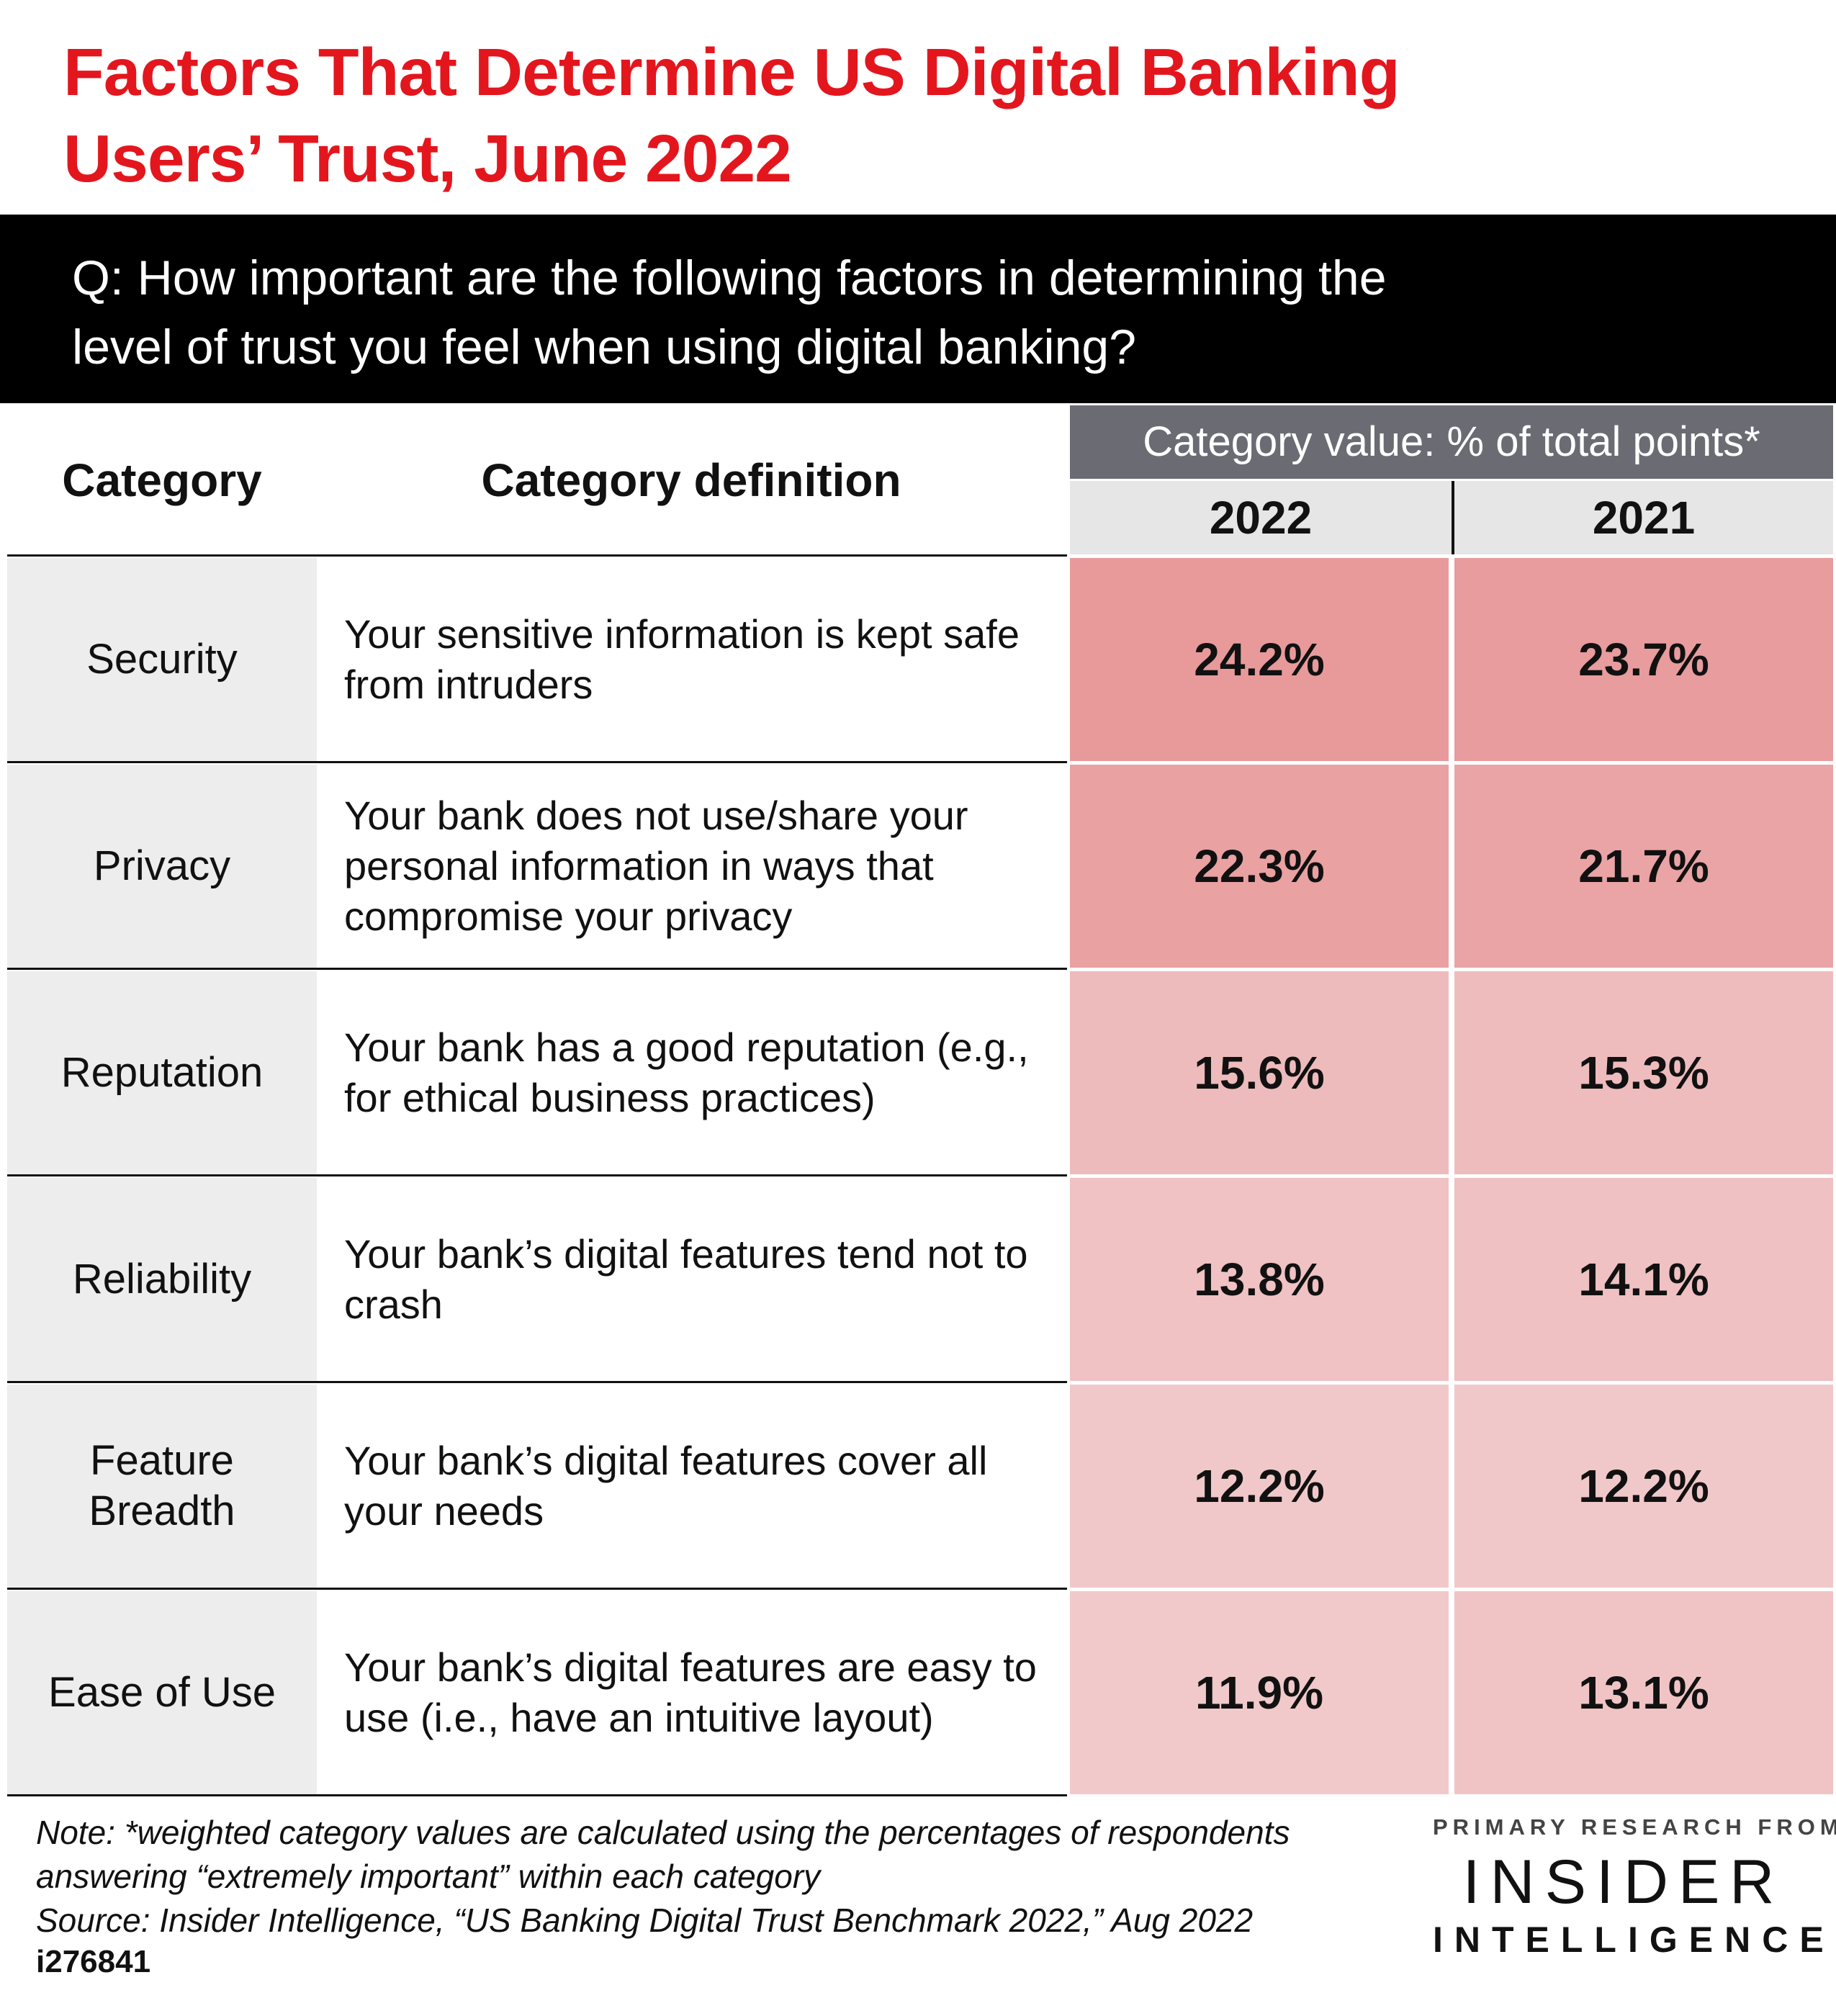 The image size is (1836, 2016). Describe the element at coordinates (1623, 1882) in the screenshot. I see `brand-main-text: INSIDER` at that location.